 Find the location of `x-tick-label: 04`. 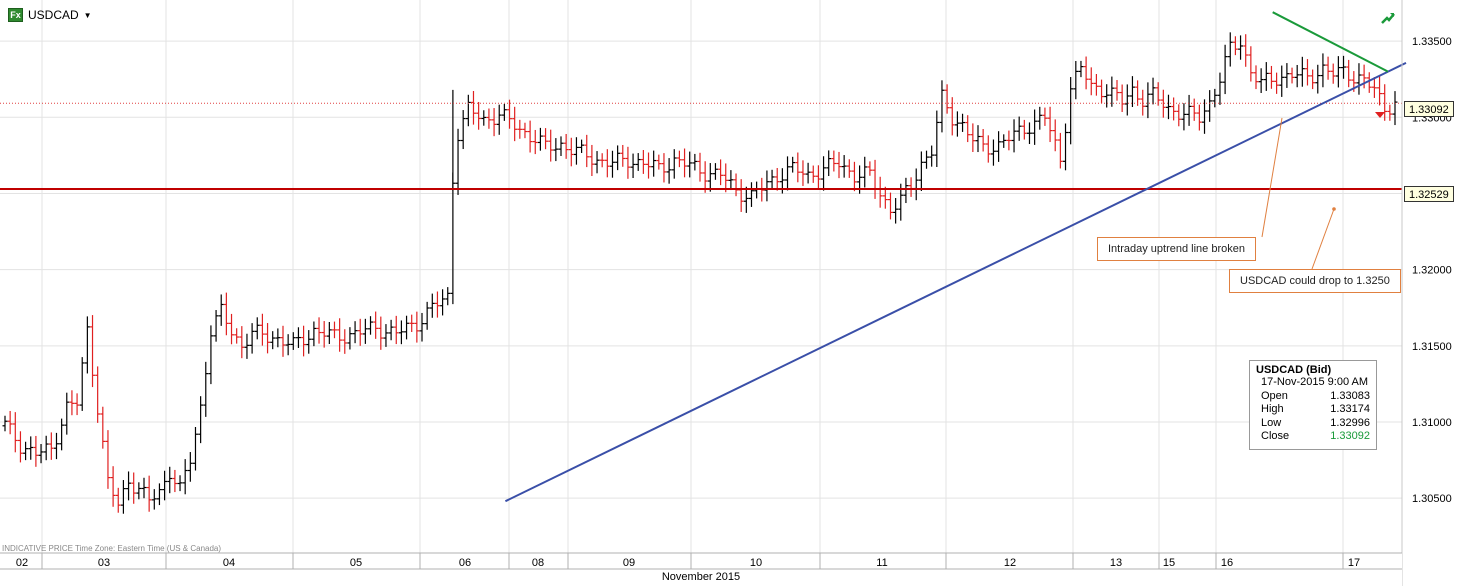

x-tick-label: 04 is located at coordinates (229, 563).